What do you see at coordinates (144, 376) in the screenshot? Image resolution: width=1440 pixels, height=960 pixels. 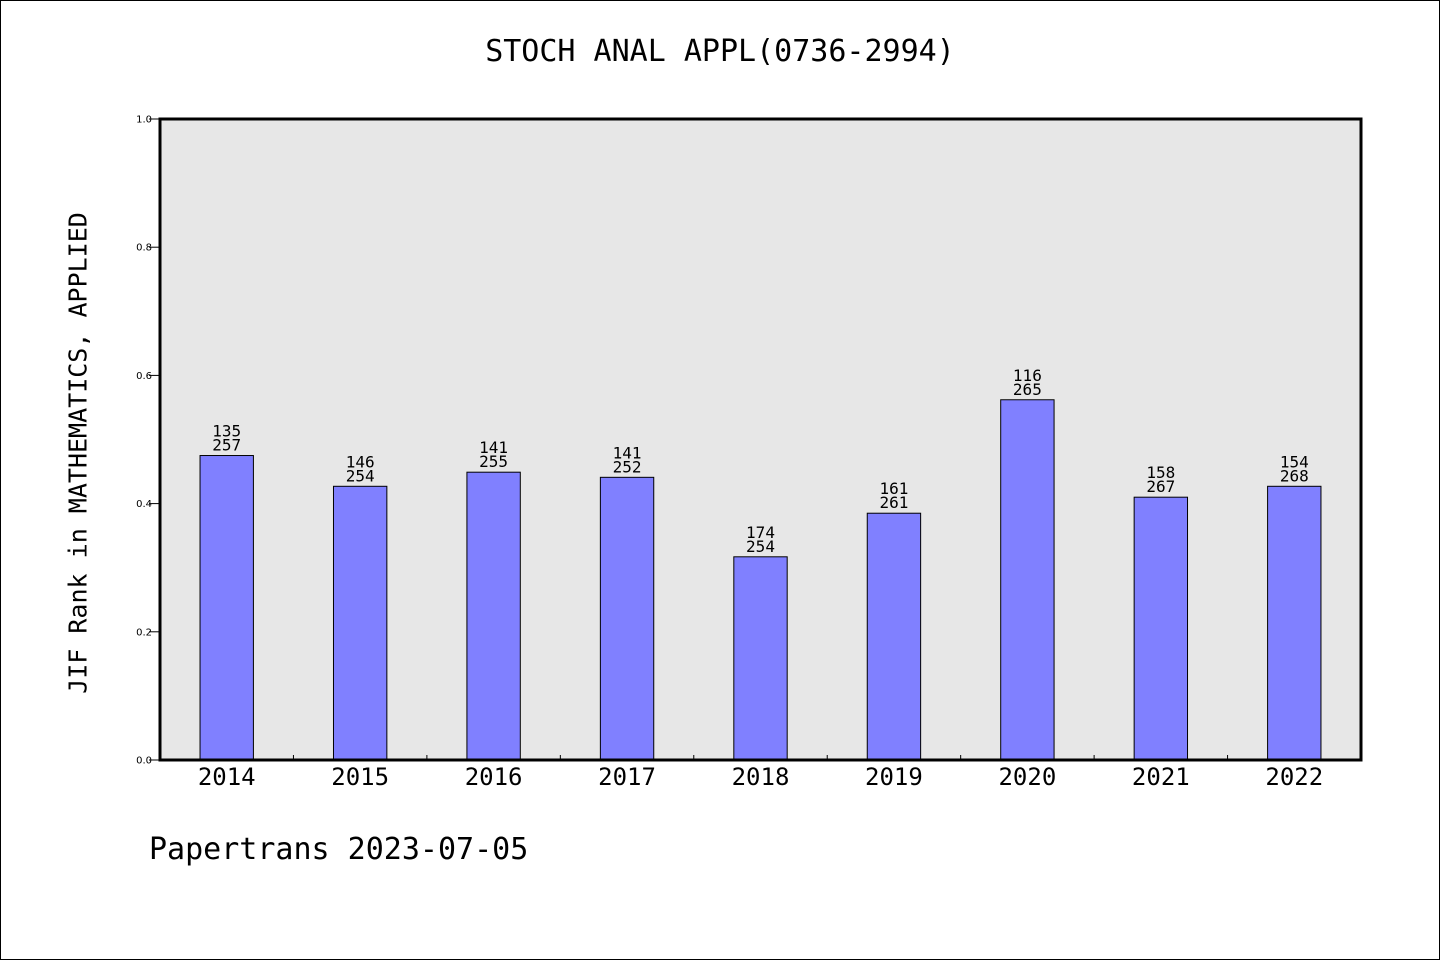 I see `y-tick-label: 0.6` at bounding box center [144, 376].